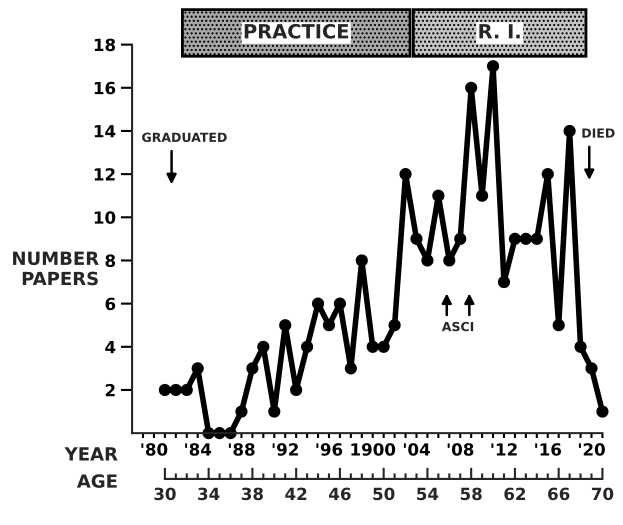  I want to click on x-tick-label: '80, so click(154, 449).